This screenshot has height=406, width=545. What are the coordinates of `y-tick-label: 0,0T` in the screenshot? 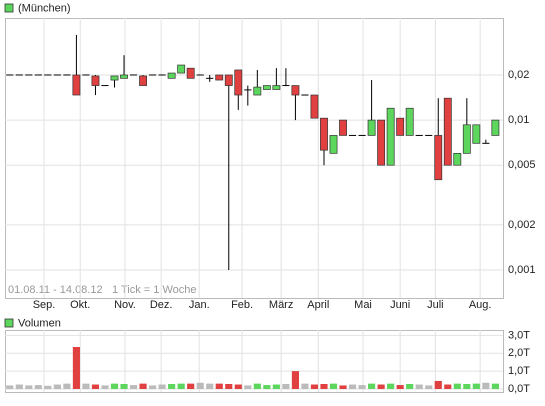 It's located at (519, 389).